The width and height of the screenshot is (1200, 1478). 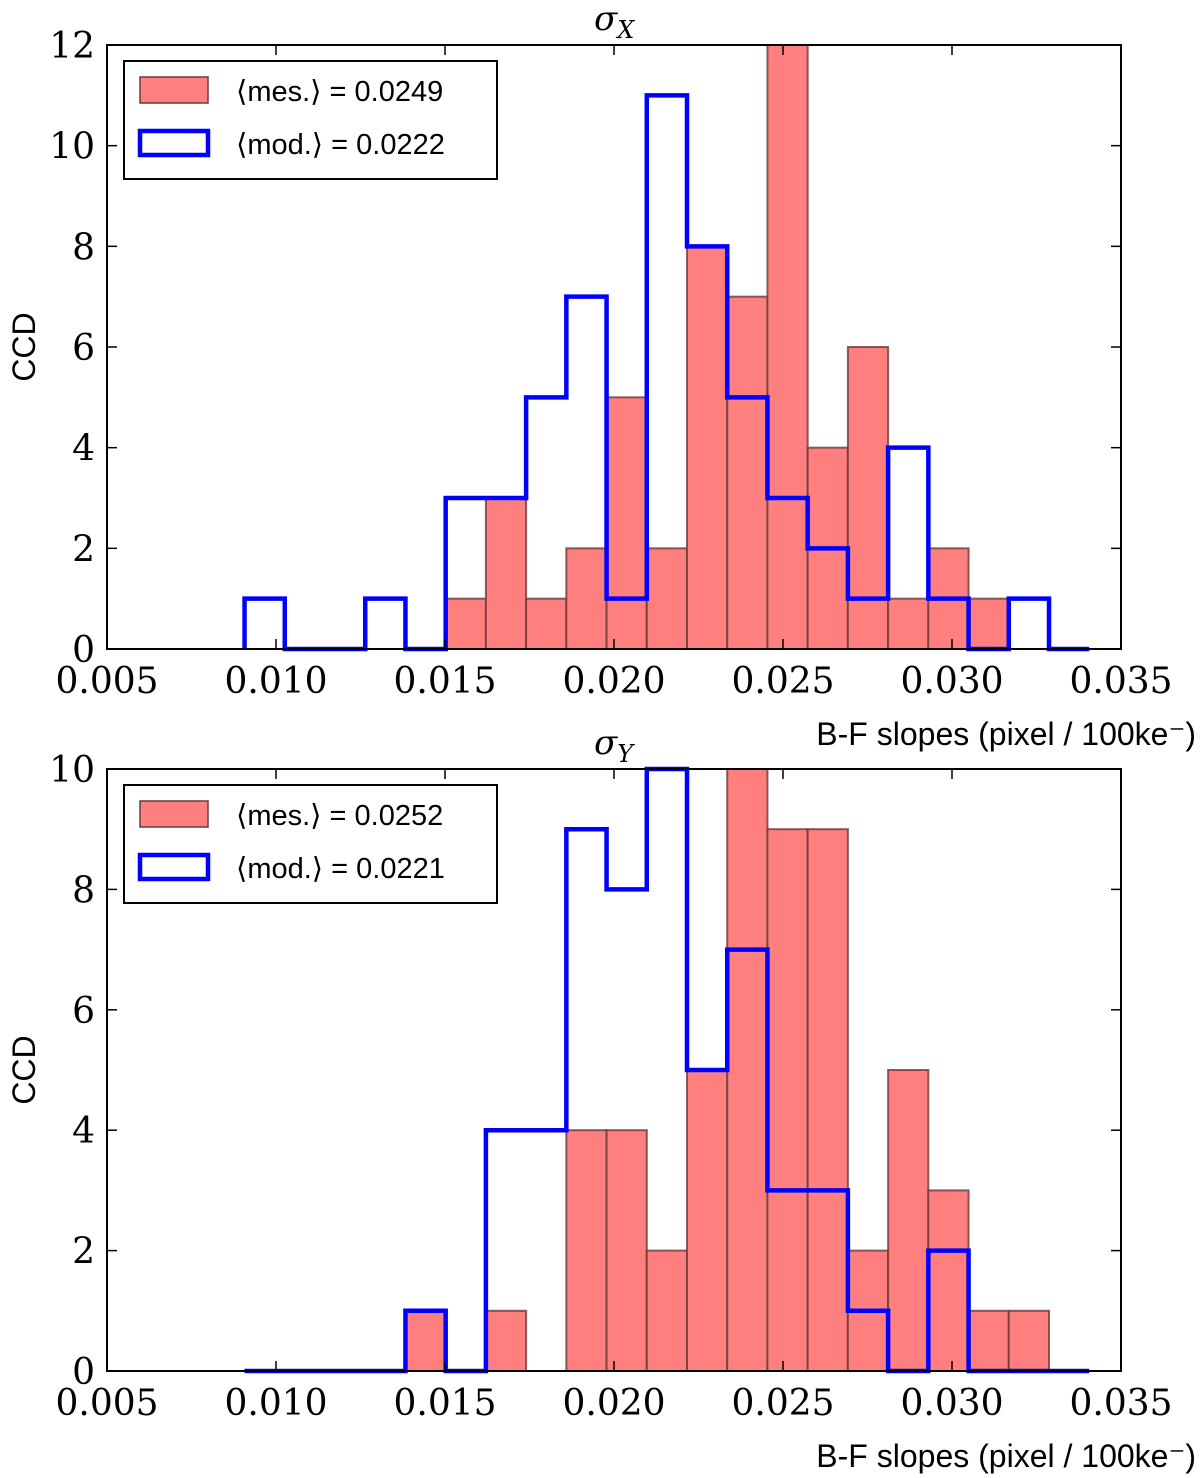 I want to click on legend-label-model: ⟨mod.⟩ = 0.0221, so click(x=340, y=869).